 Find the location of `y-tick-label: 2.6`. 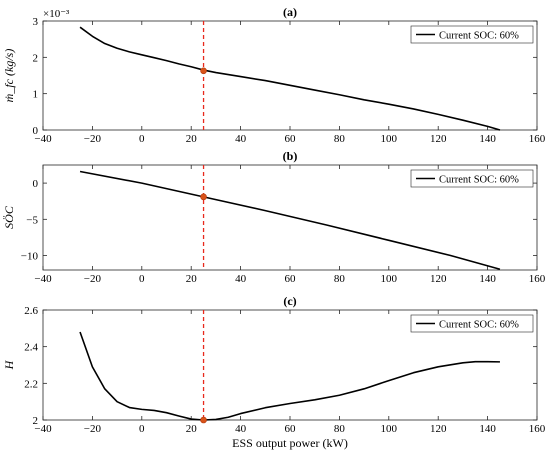

y-tick-label: 2.6 is located at coordinates (31, 311).